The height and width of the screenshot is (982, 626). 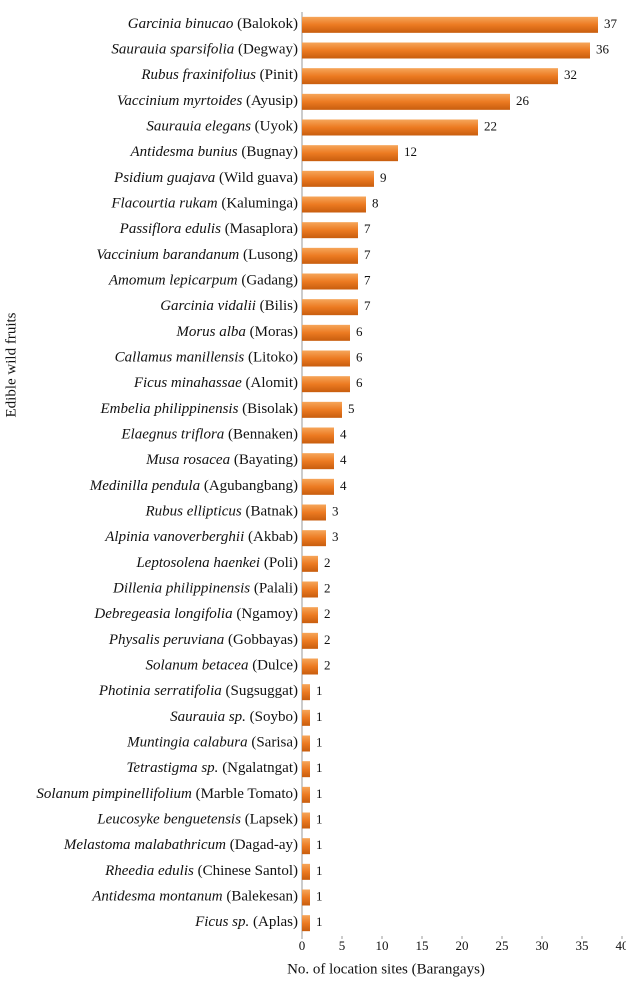 I want to click on value-label: 8, so click(x=375, y=202).